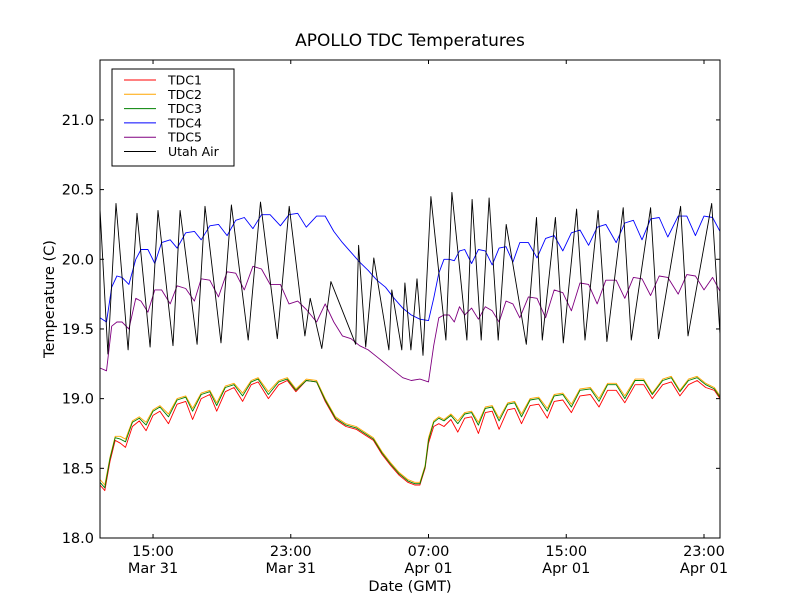 The width and height of the screenshot is (800, 600). Describe the element at coordinates (50, 299) in the screenshot. I see `y-axis-label: Temperature (C)` at that location.